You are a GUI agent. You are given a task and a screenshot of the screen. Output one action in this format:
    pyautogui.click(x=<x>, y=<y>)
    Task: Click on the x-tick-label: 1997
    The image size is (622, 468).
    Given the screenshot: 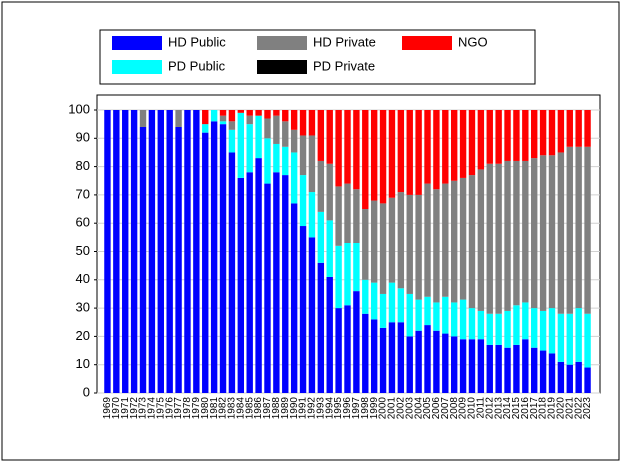 What is the action you would take?
    pyautogui.click(x=356, y=408)
    